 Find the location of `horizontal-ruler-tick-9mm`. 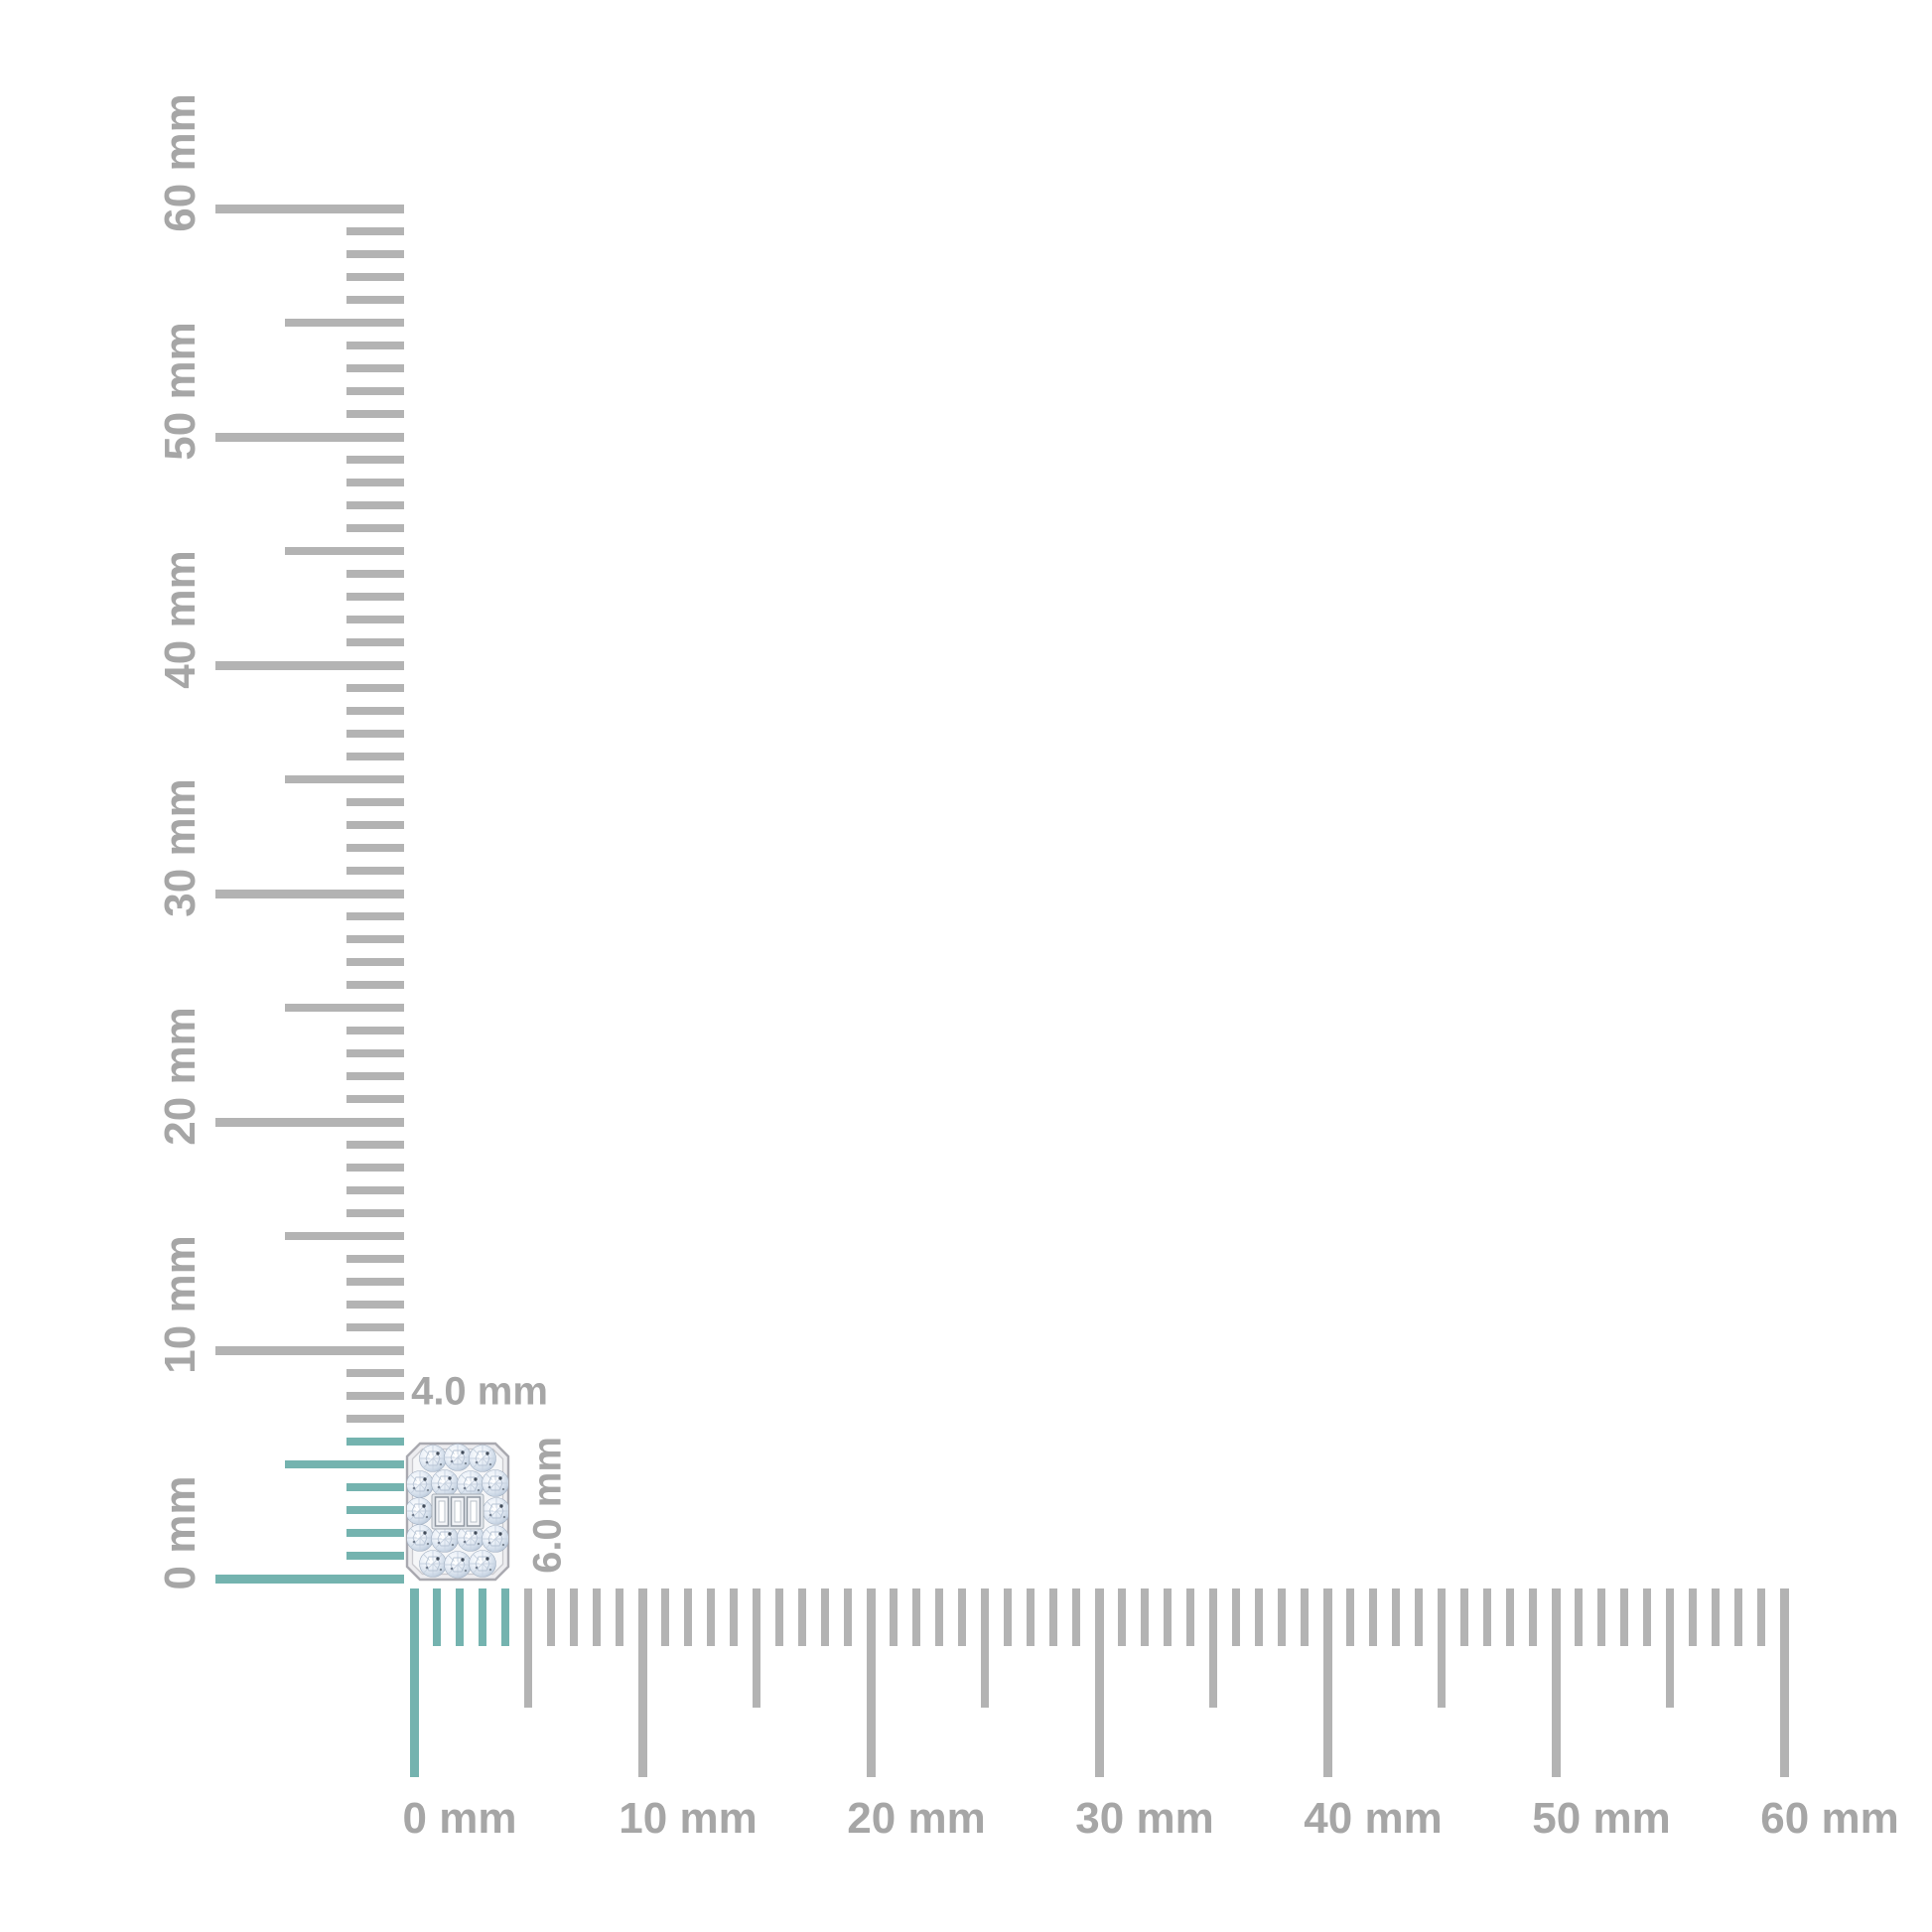

horizontal-ruler-tick-9mm is located at coordinates (619, 1617).